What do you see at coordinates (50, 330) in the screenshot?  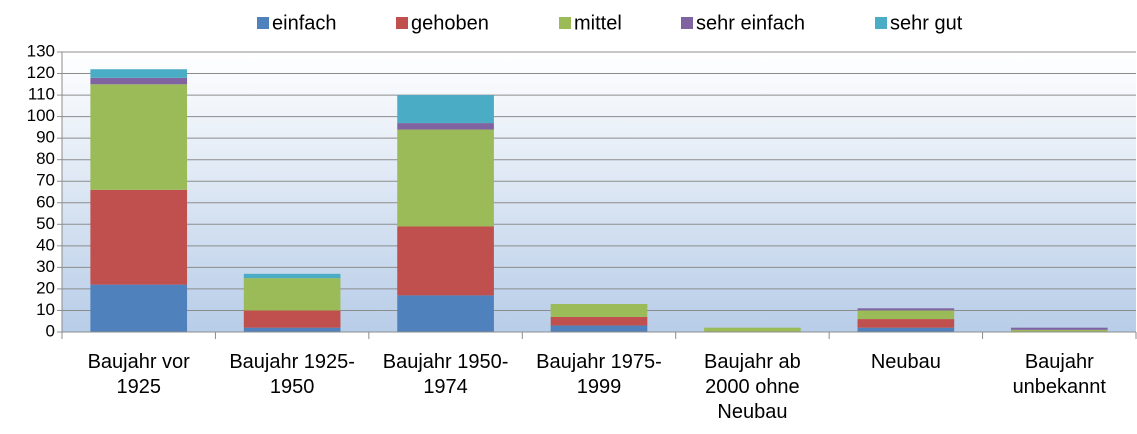 I see `y-tick-label: 0` at bounding box center [50, 330].